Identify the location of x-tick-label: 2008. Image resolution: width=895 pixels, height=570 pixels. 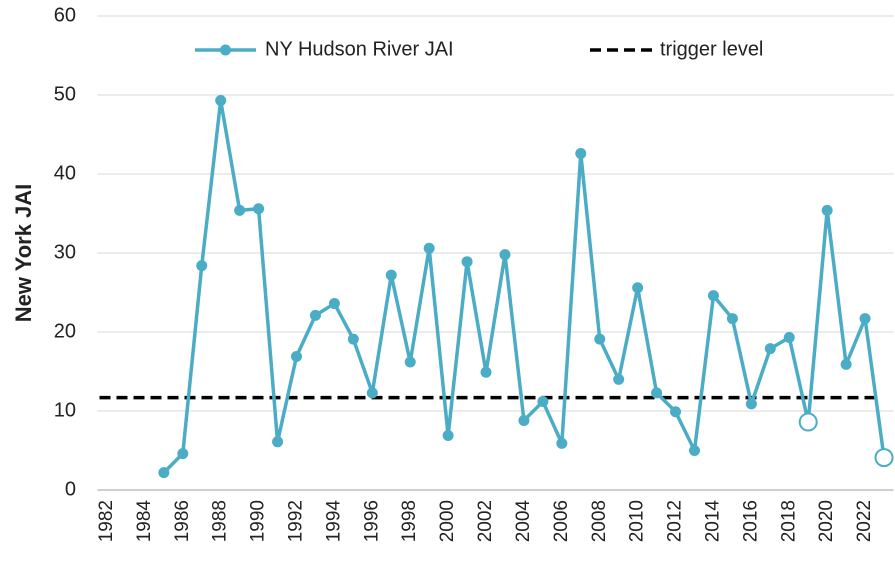
(599, 521).